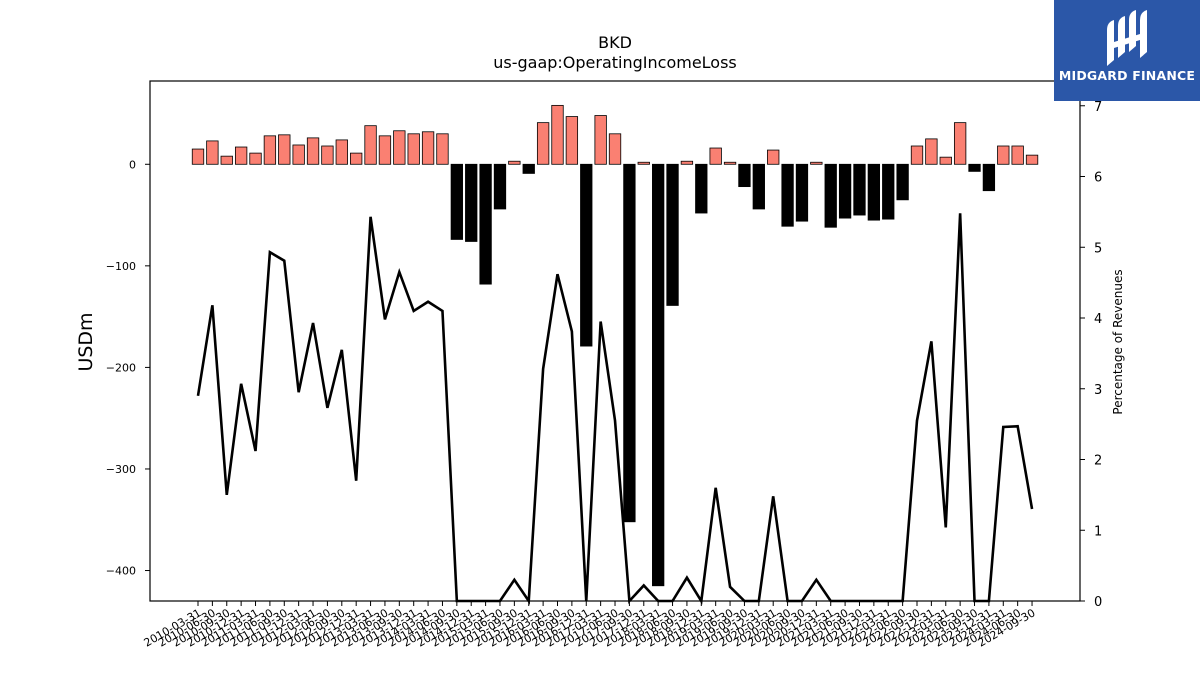 Image resolution: width=1200 pixels, height=675 pixels. Describe the element at coordinates (1091, 355) in the screenshot. I see `y-axis-right: 0 1 2 3 4 5 6 7` at that location.